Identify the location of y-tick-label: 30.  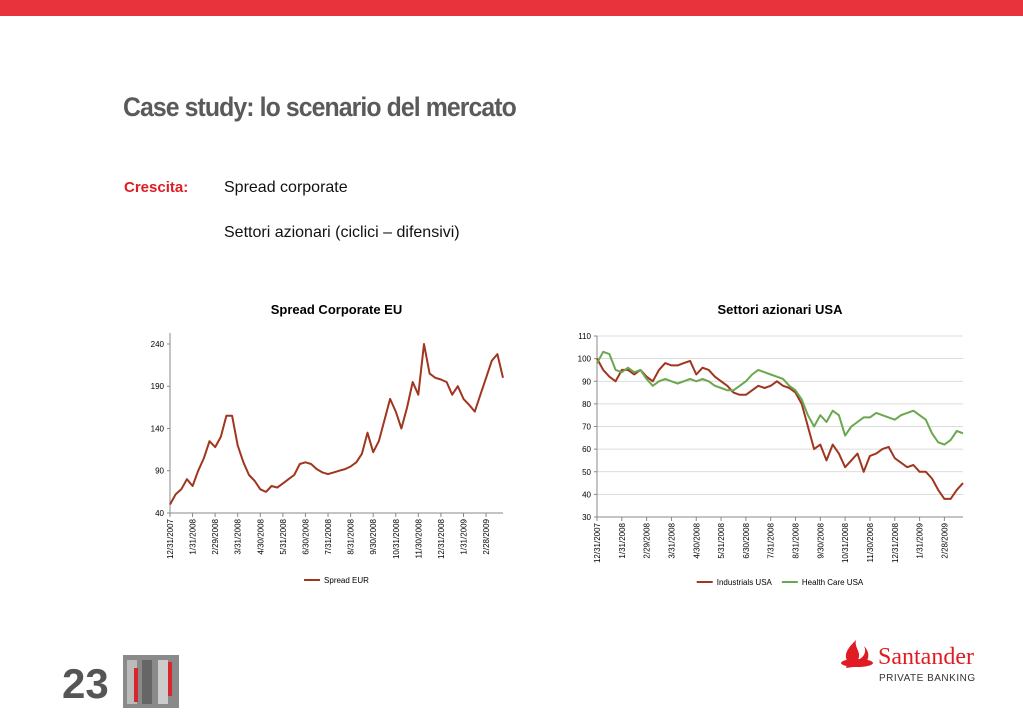
(586, 517).